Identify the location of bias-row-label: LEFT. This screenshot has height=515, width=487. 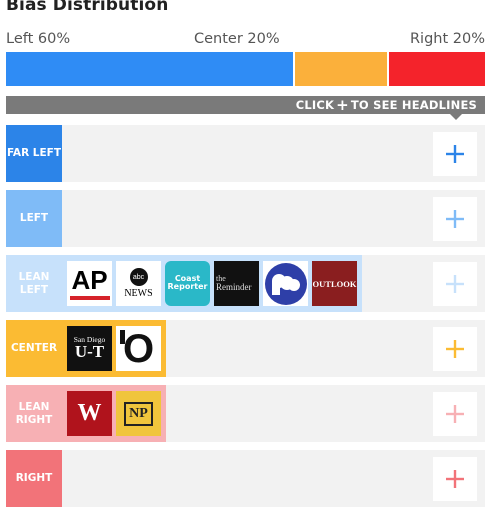
(34, 218).